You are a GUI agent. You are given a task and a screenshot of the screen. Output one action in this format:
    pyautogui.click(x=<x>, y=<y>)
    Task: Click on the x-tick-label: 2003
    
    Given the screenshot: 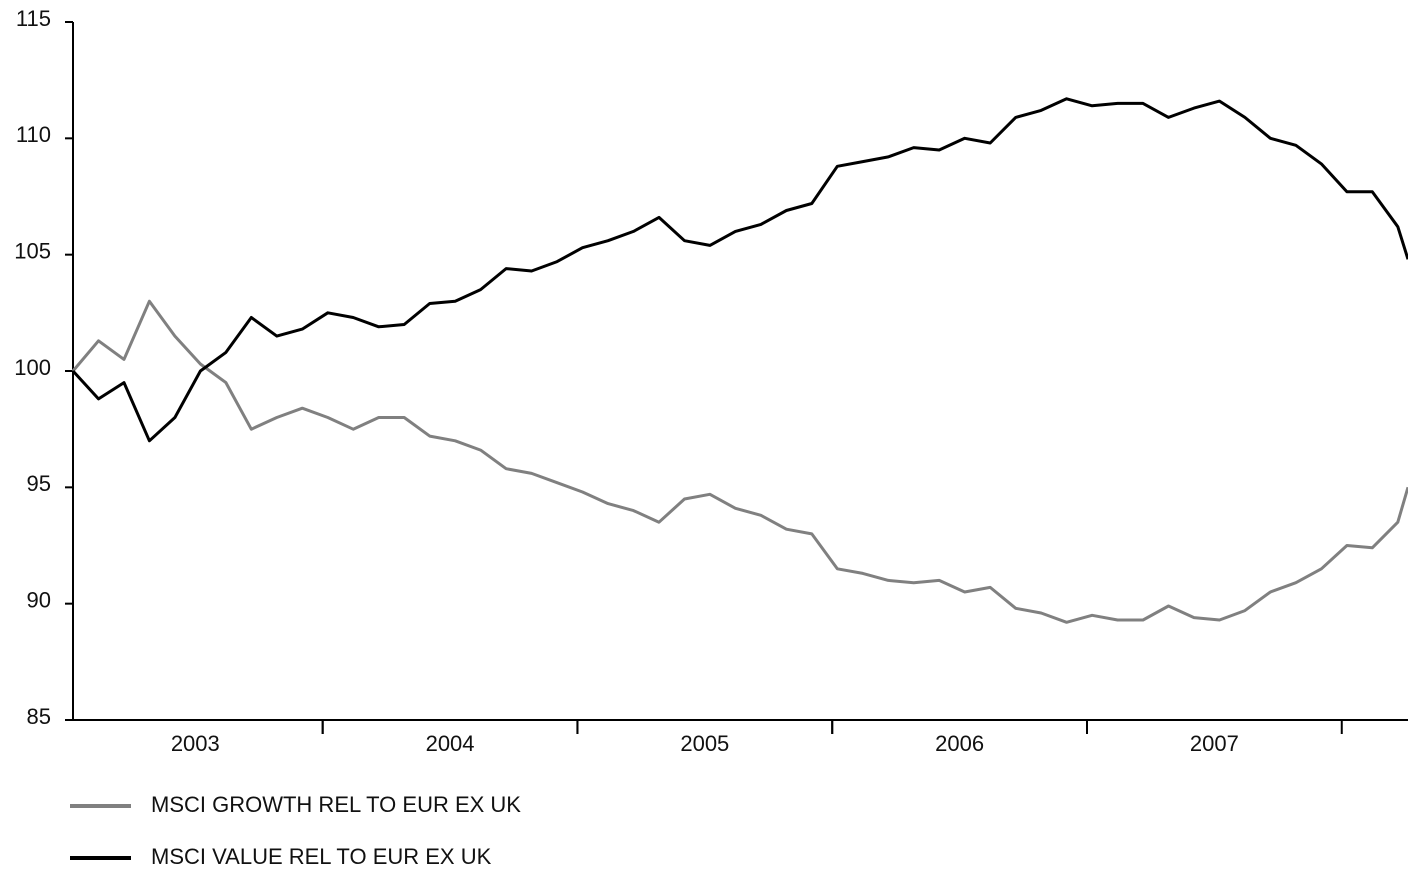 What is the action you would take?
    pyautogui.click(x=195, y=743)
    